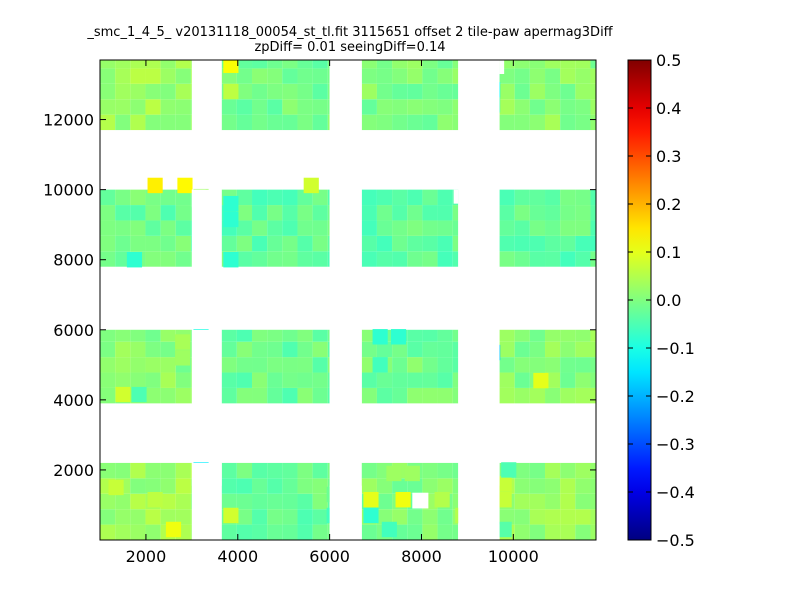 The height and width of the screenshot is (600, 800). What do you see at coordinates (668, 204) in the screenshot?
I see `colorbar-tick-label: 0.2` at bounding box center [668, 204].